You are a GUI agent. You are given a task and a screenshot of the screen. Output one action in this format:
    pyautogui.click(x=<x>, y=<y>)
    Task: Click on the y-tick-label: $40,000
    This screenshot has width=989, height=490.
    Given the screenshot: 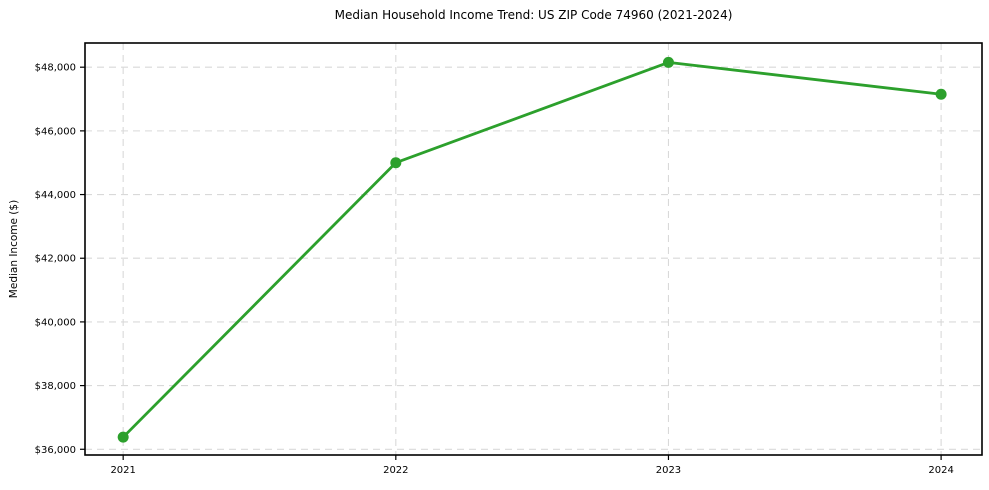 What is the action you would take?
    pyautogui.click(x=55, y=322)
    